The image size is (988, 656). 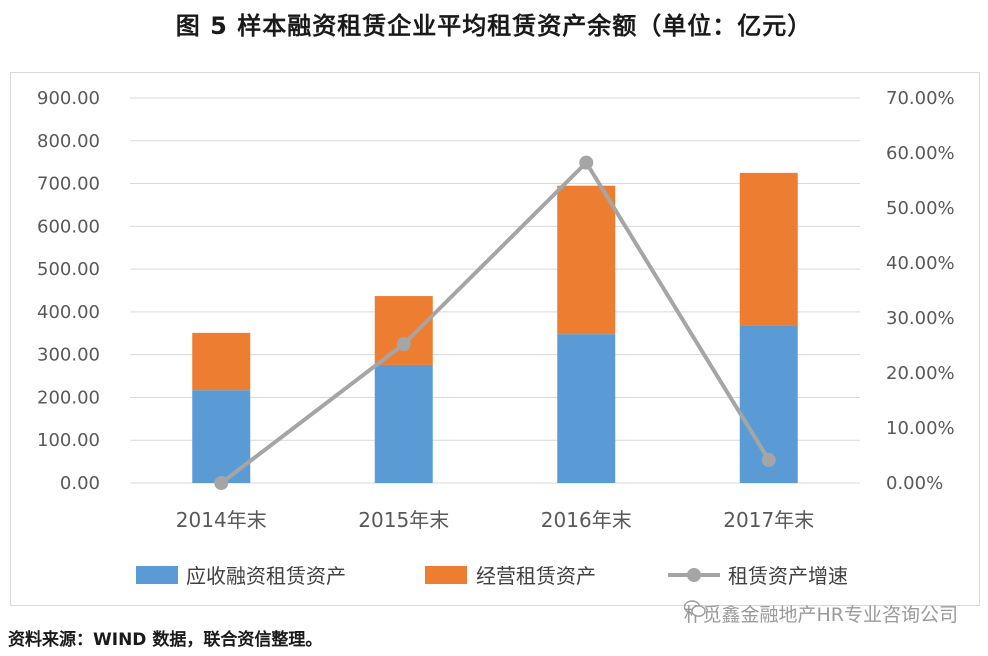 I want to click on legend-label: 应收融资租赁资产, so click(x=266, y=576).